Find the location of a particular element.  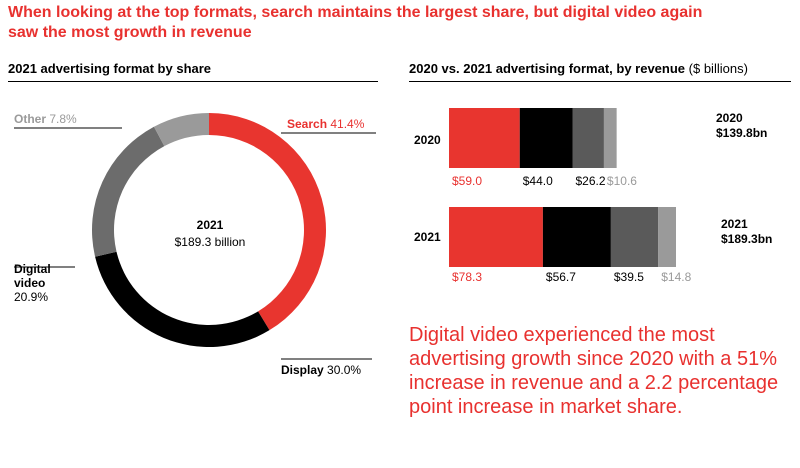

total-2020: 2020 $139.8bn is located at coordinates (741, 126).